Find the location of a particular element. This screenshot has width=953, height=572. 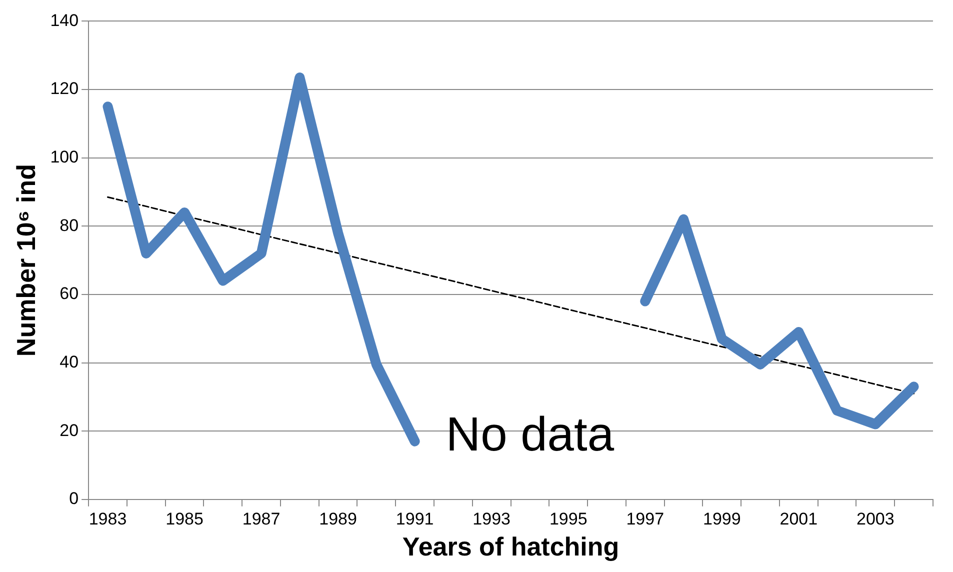

x-tick-label: 1983 is located at coordinates (107, 518).